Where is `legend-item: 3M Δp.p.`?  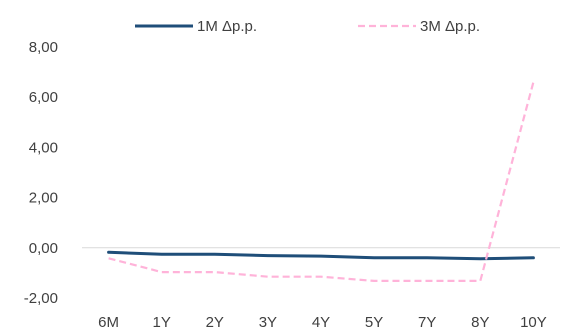
legend-item: 3M Δp.p. is located at coordinates (419, 26).